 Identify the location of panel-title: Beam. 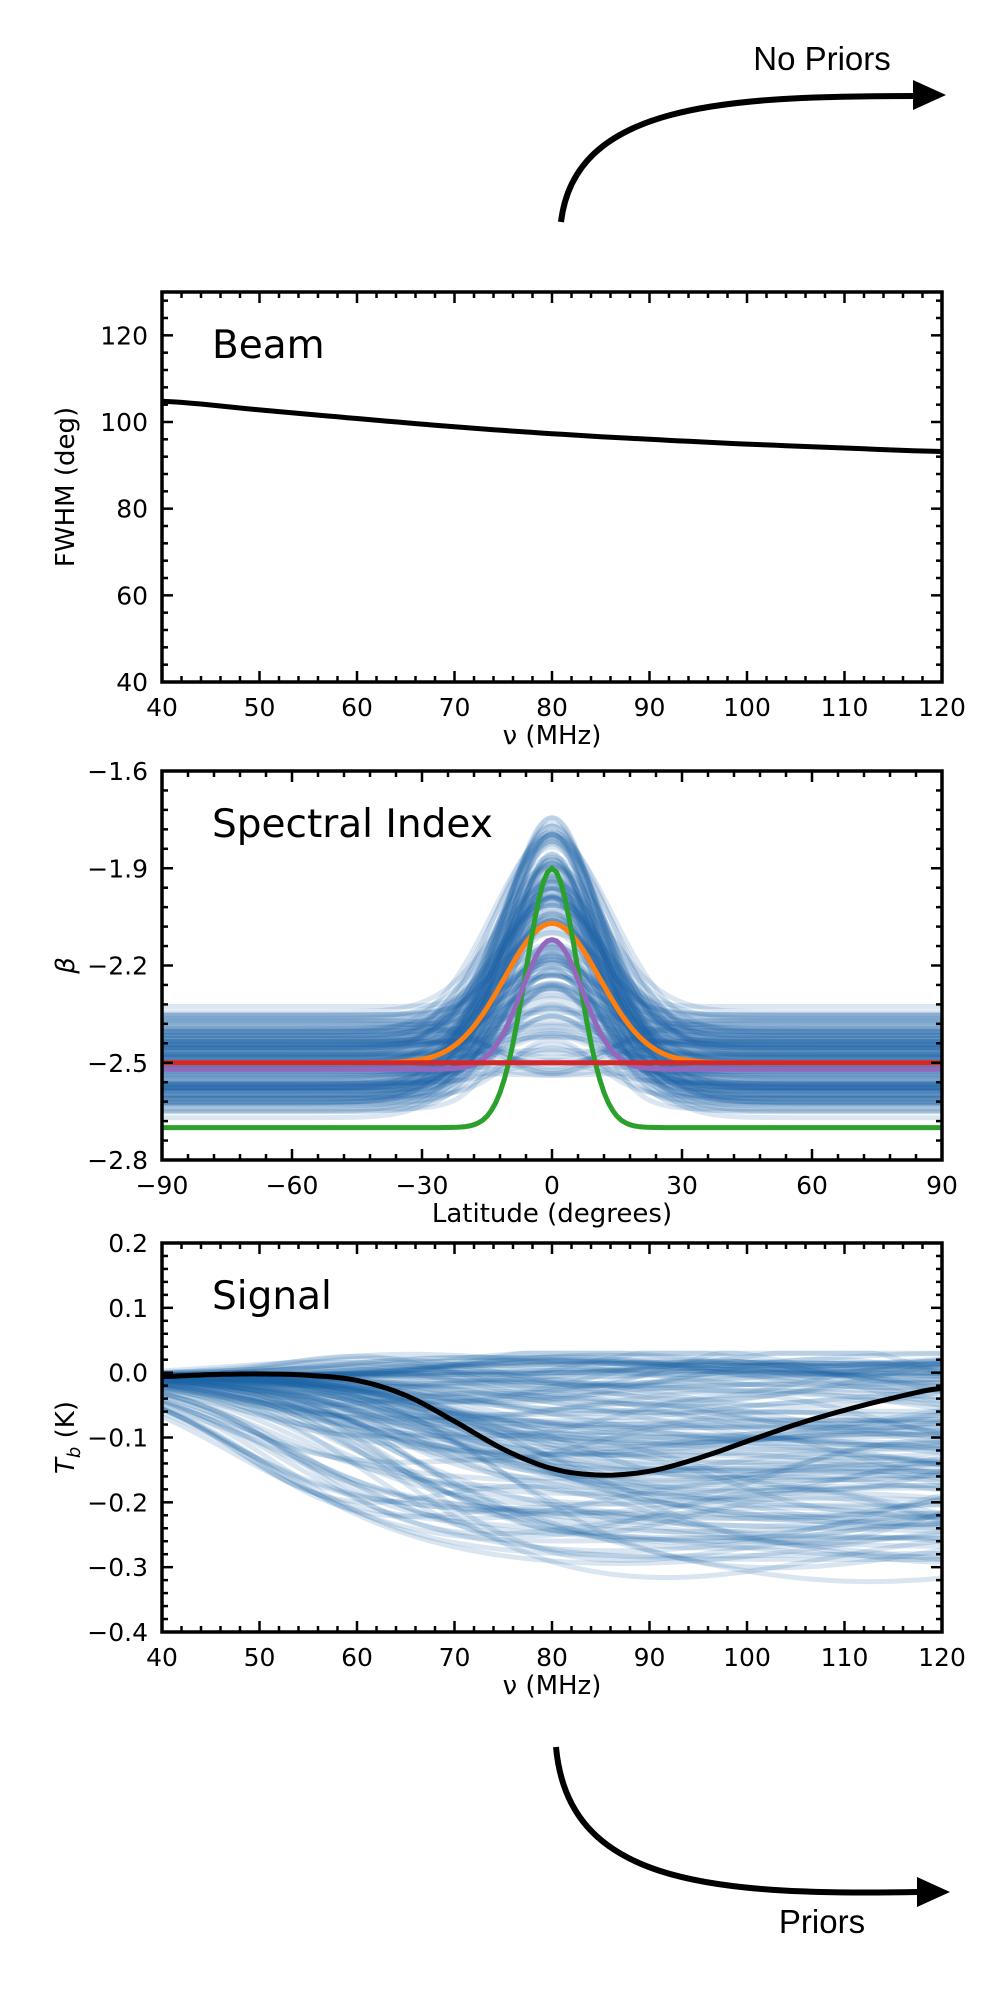
(268, 345).